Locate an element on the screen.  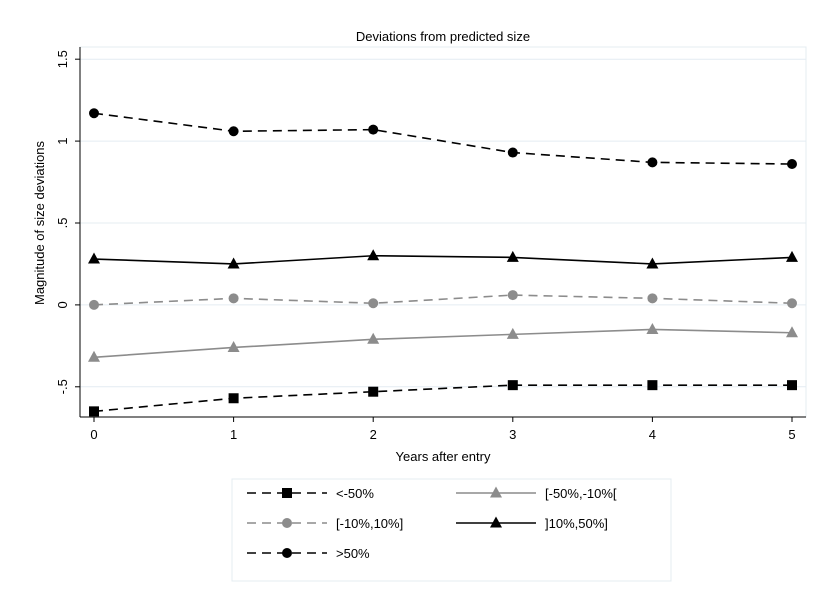
legend-item: [-50%,-10%[ is located at coordinates (536, 493).